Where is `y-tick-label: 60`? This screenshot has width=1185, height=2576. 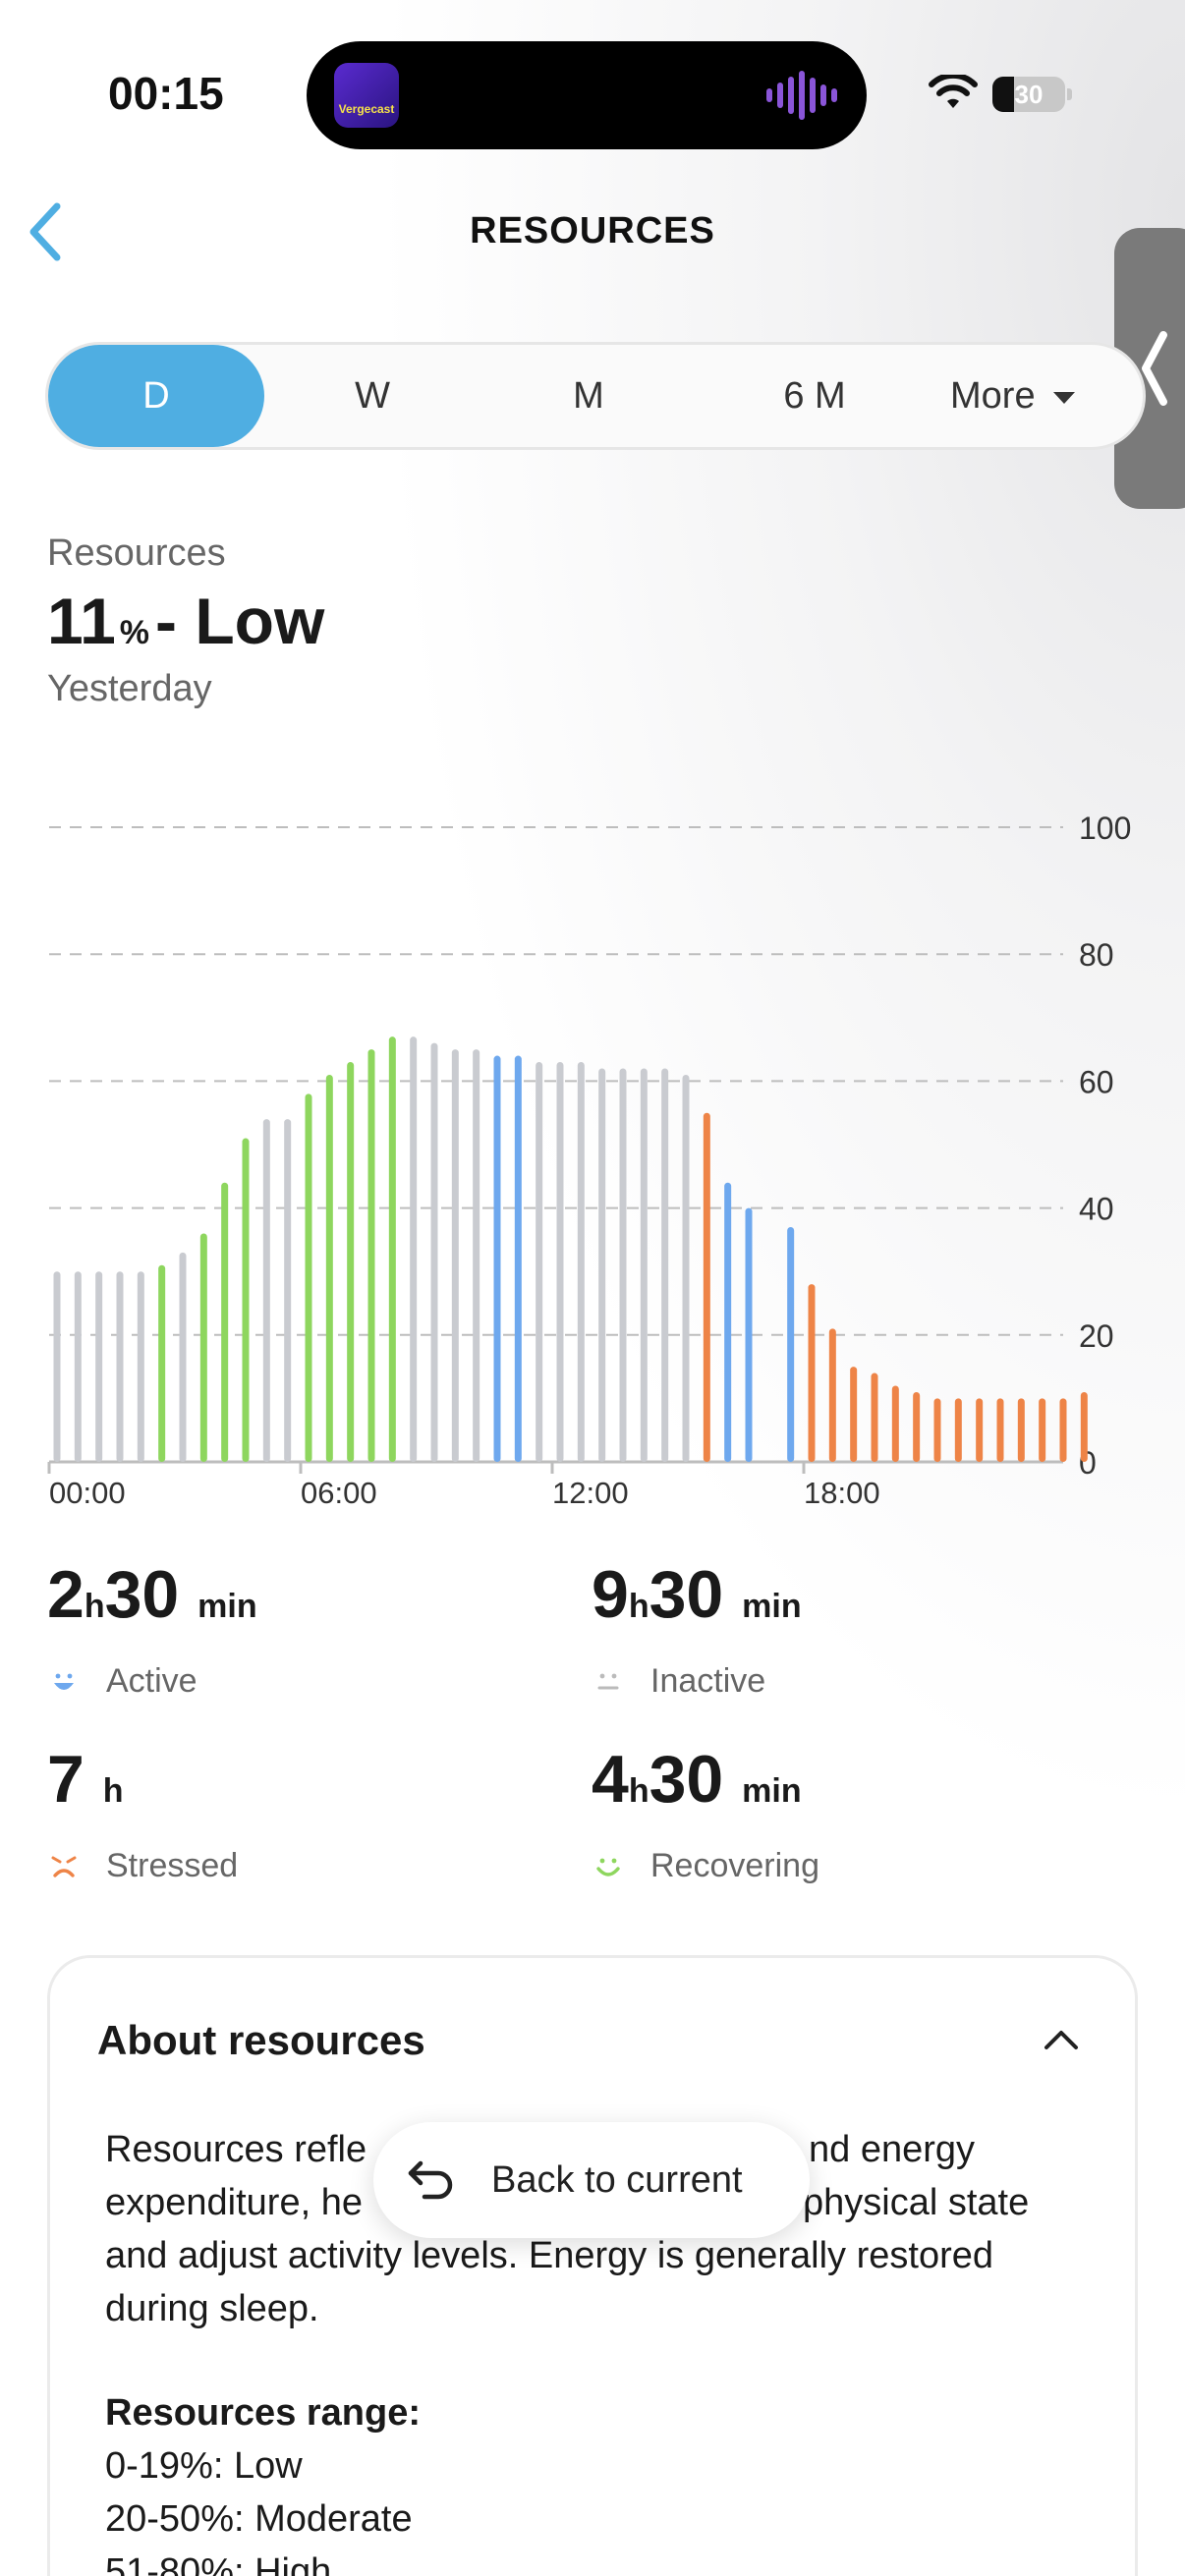 y-tick-label: 60 is located at coordinates (1096, 1081).